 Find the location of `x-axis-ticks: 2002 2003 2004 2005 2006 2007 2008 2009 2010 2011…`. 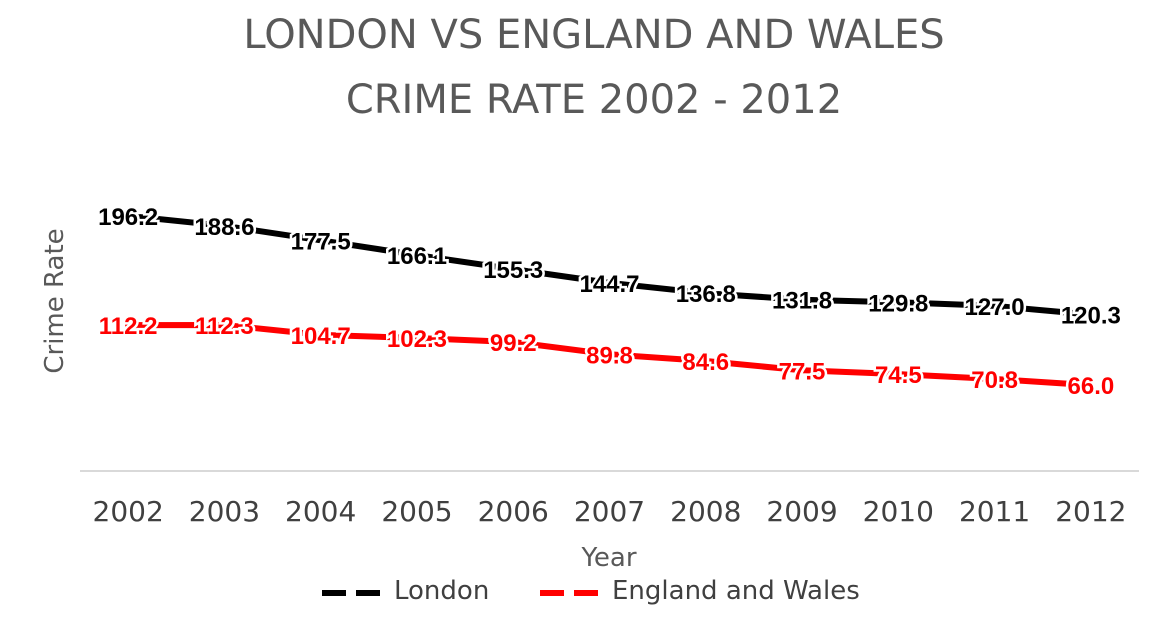

x-axis-ticks: 2002 2003 2004 2005 2006 2007 2008 2009 2010 2011… is located at coordinates (610, 511).